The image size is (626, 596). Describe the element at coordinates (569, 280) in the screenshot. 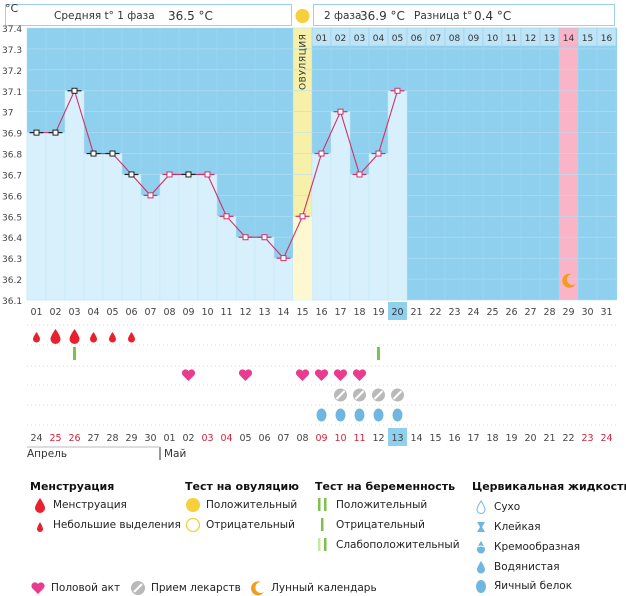

I see `moon-marker` at that location.